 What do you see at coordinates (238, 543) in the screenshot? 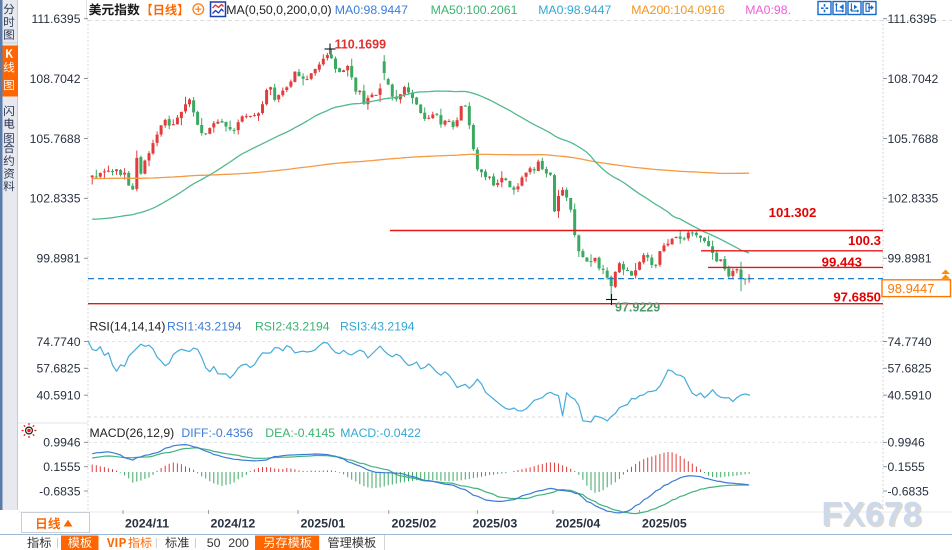
I see `svg-text: 200` at bounding box center [238, 543].